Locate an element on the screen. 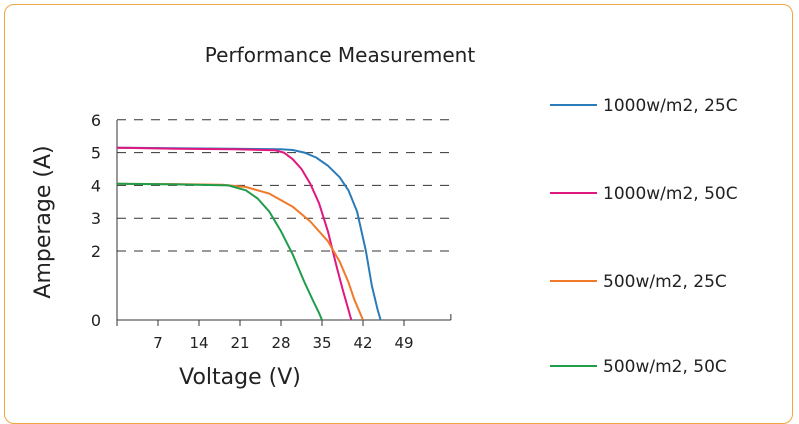 Image resolution: width=799 pixels, height=424 pixels. y-tick-label-5: 5 is located at coordinates (96, 153).